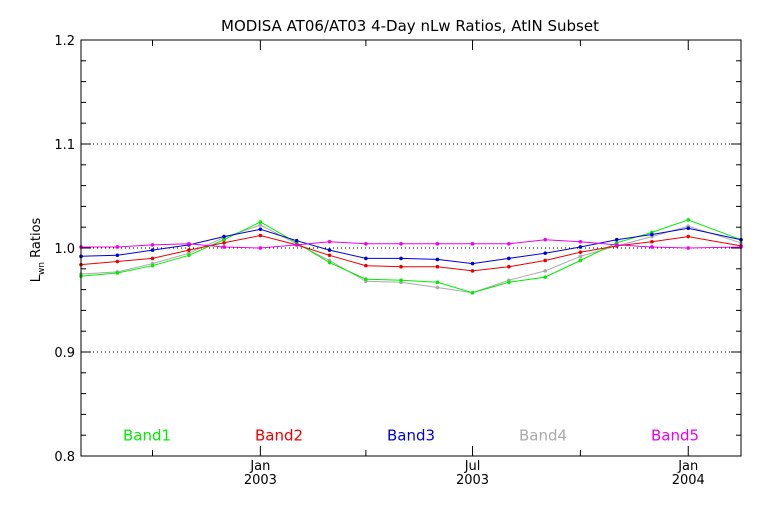  What do you see at coordinates (411, 243) in the screenshot?
I see `series-band5` at bounding box center [411, 243].